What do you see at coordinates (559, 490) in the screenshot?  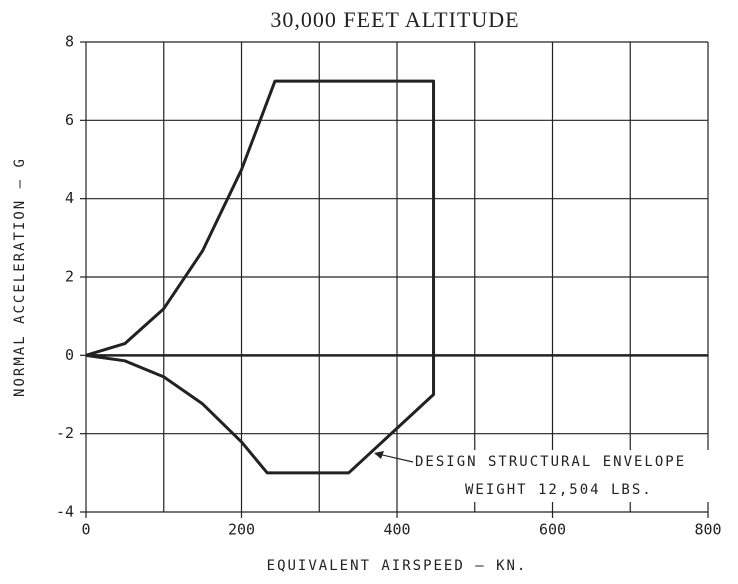 I see `annotation: WEIGHT 12,504 LBS.` at bounding box center [559, 490].